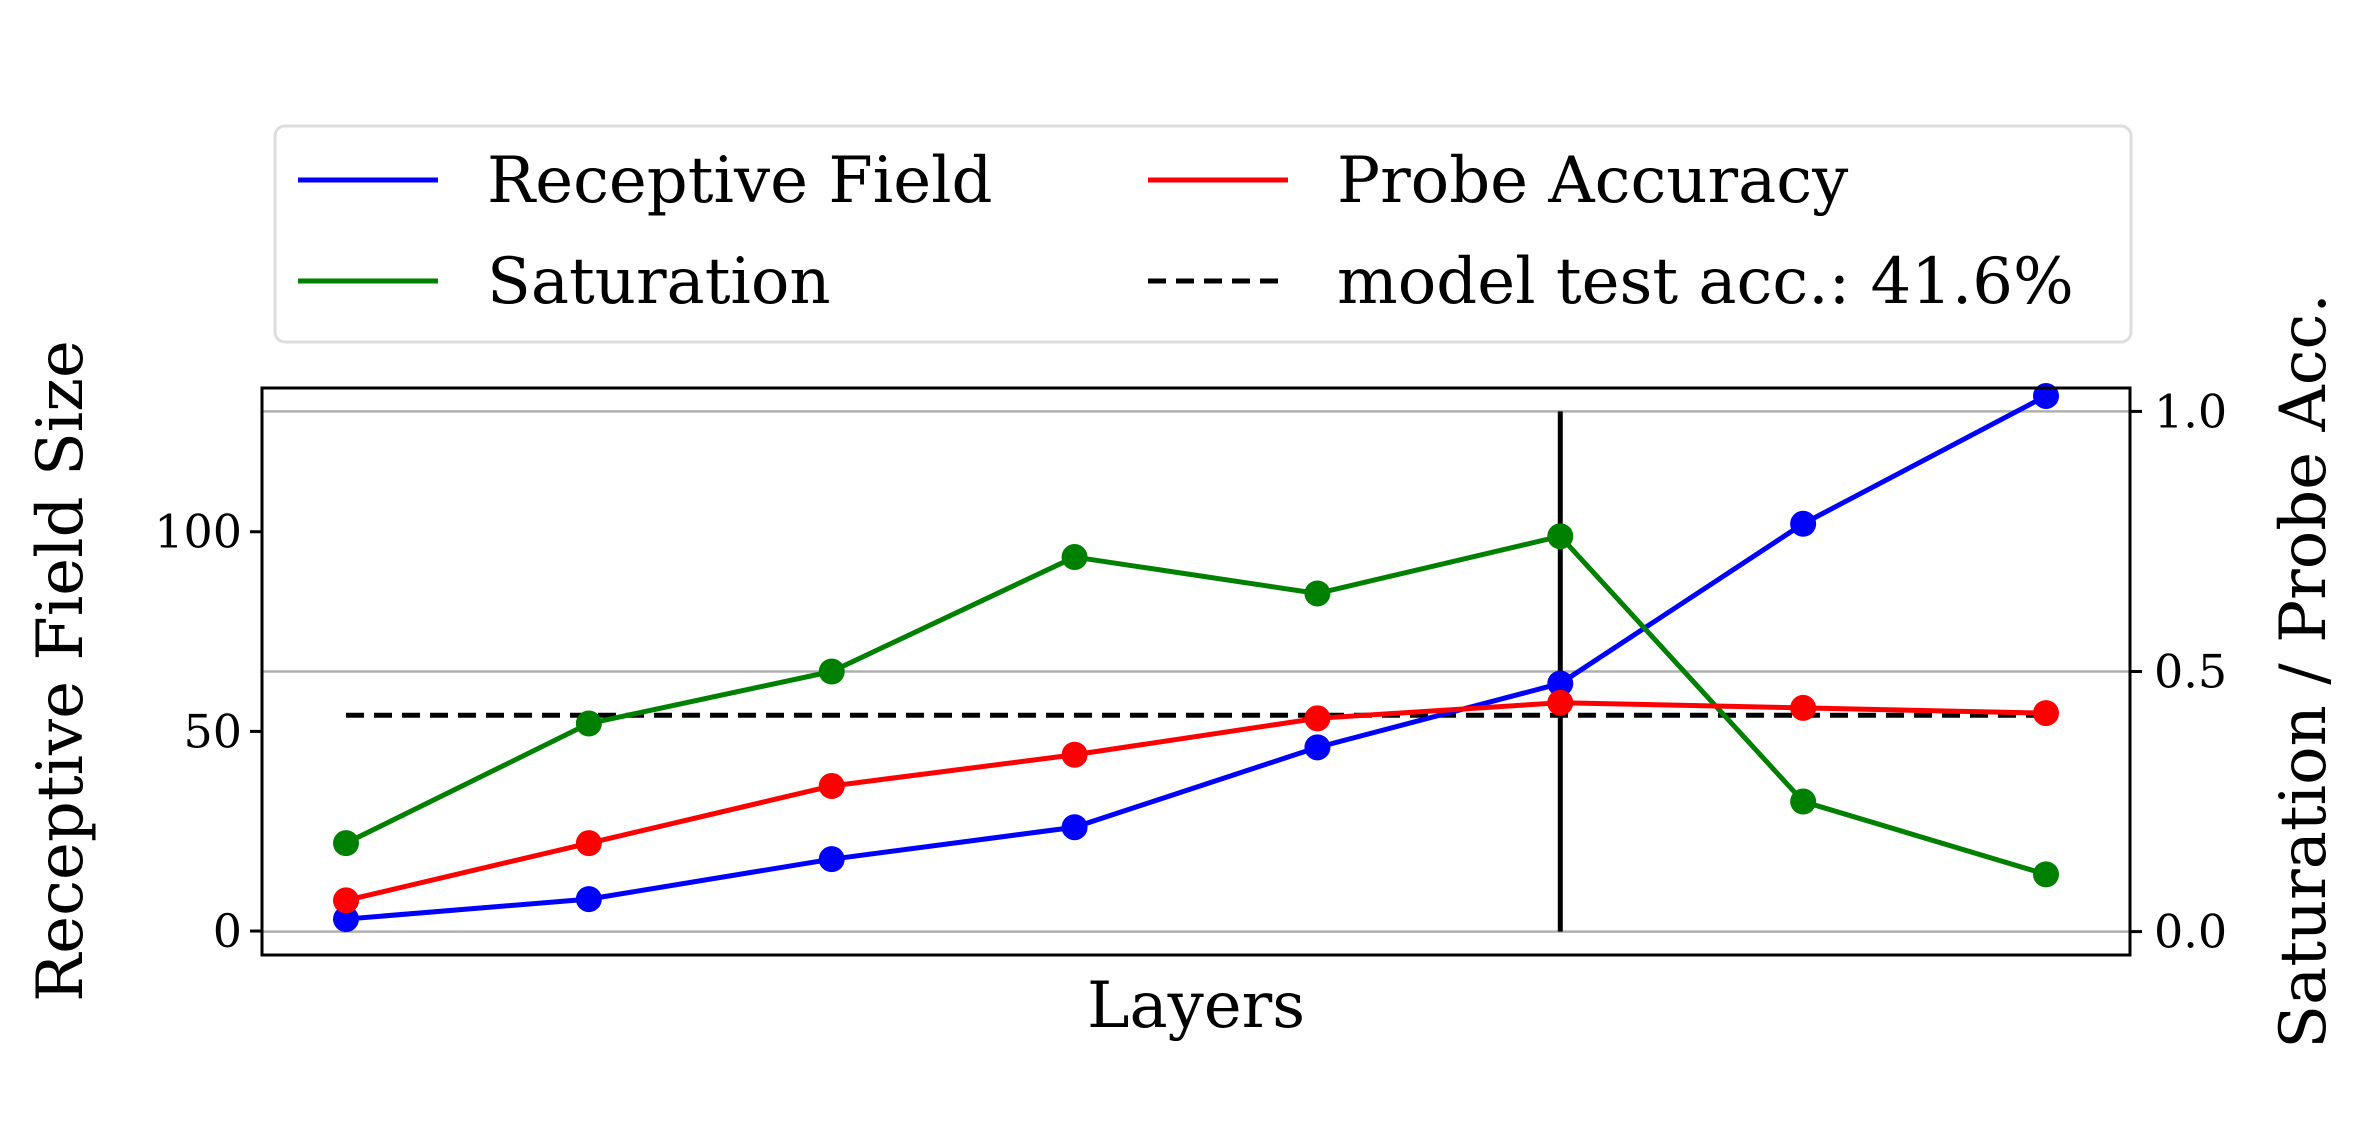  I want to click on y-axis-right-title: Saturation / Probe Acc., so click(2304, 671).